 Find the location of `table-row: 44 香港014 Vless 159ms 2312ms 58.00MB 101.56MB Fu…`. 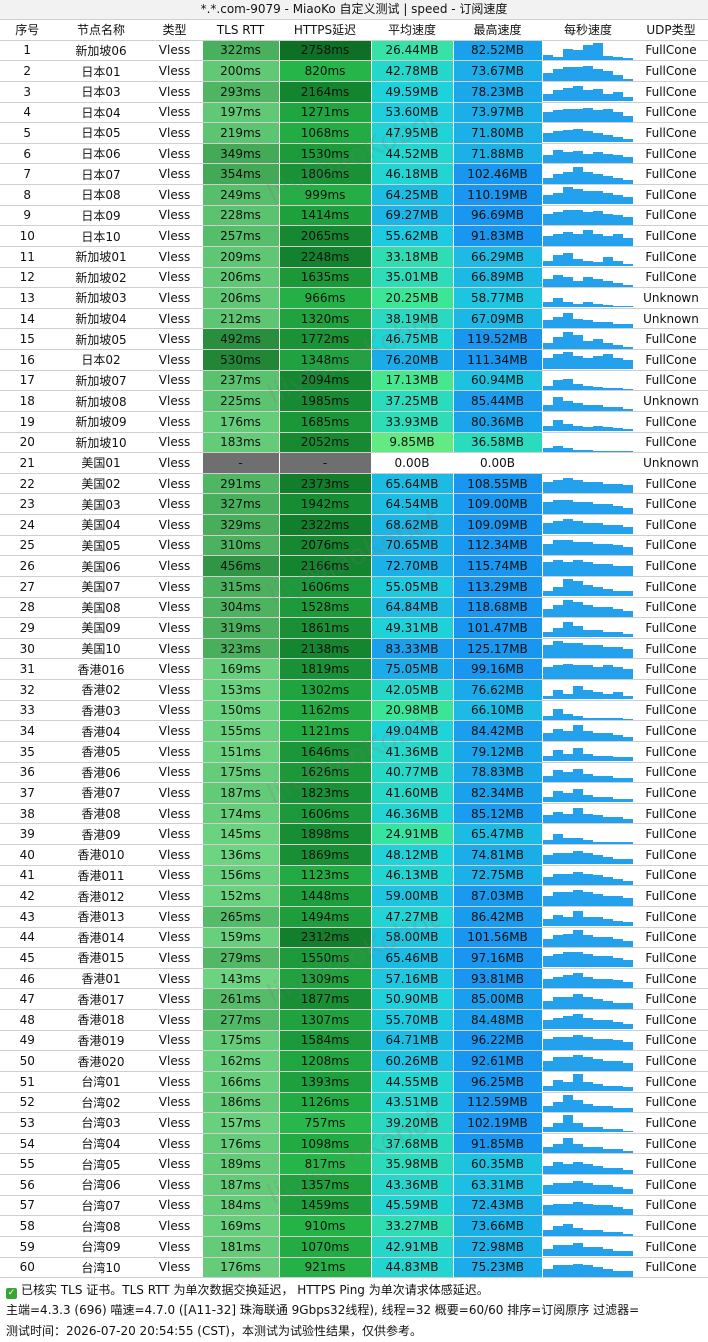

table-row: 44 香港014 Vless 159ms 2312ms 58.00MB 101.56MB Fu… is located at coordinates (354, 938).